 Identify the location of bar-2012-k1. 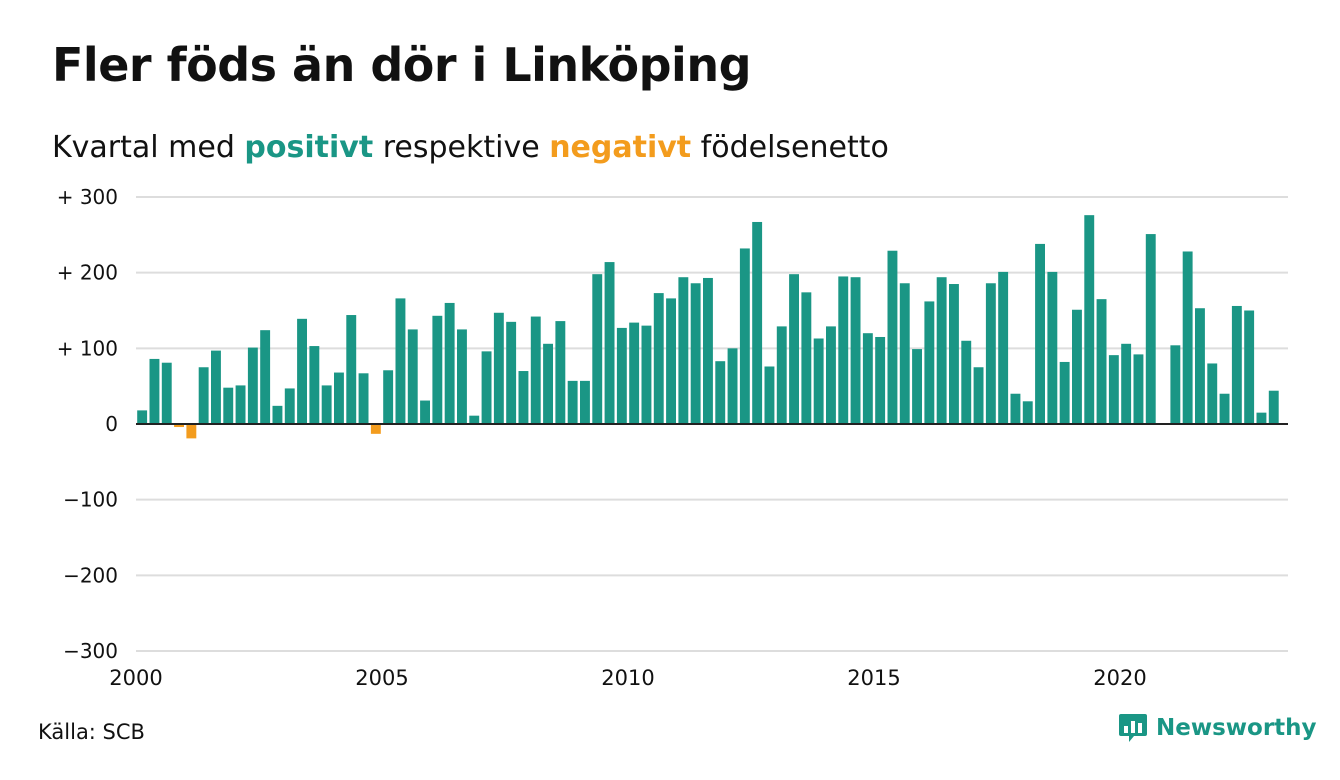
(732, 386).